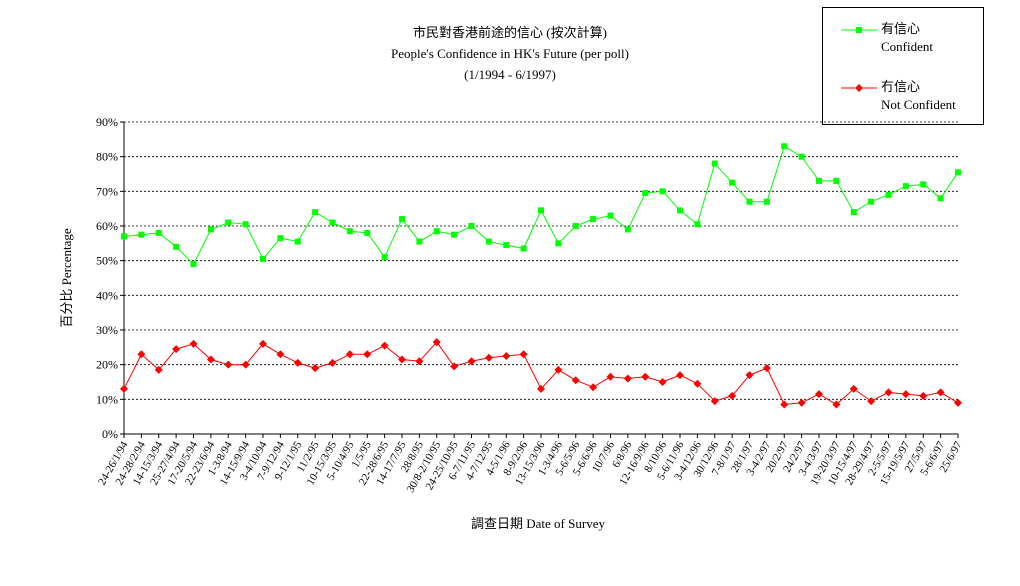 The width and height of the screenshot is (1020, 586). What do you see at coordinates (510, 74) in the screenshot?
I see `chart-period: (1/1994 - 6/1997)` at bounding box center [510, 74].